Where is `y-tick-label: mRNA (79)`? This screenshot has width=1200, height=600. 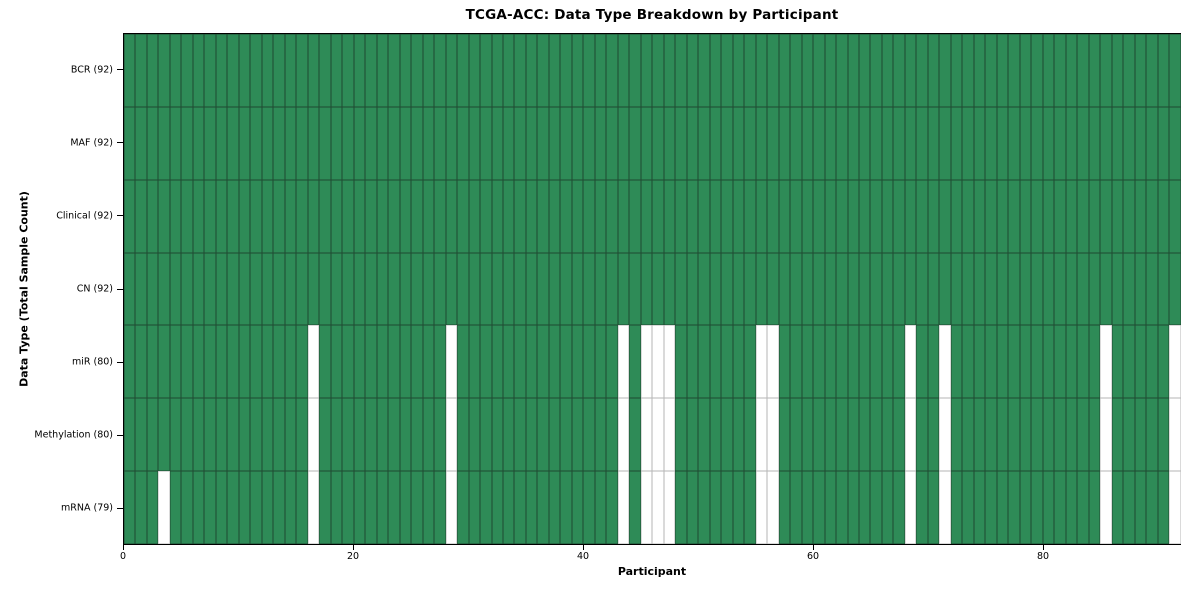
y-tick-label: mRNA (79) is located at coordinates (87, 508).